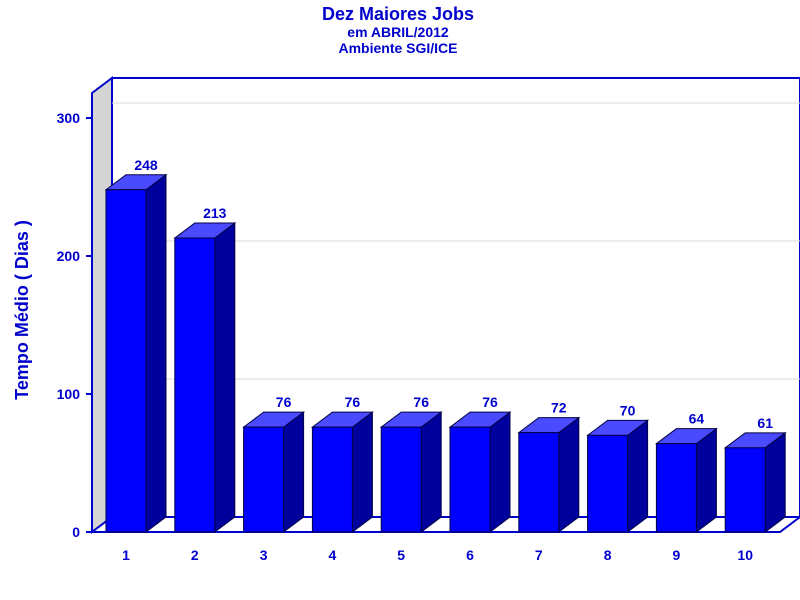 The width and height of the screenshot is (800, 600). I want to click on y-tick-label: 100, so click(69, 394).